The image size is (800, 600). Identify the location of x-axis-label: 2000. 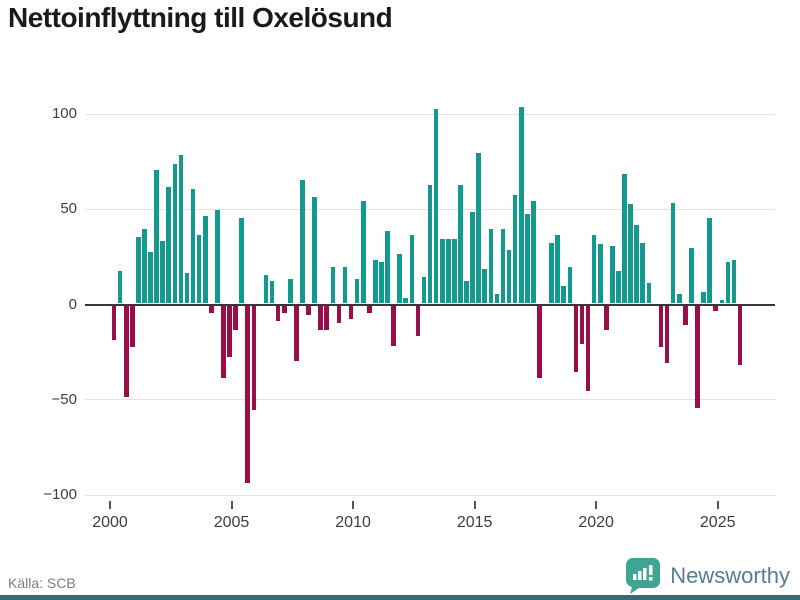
(110, 522).